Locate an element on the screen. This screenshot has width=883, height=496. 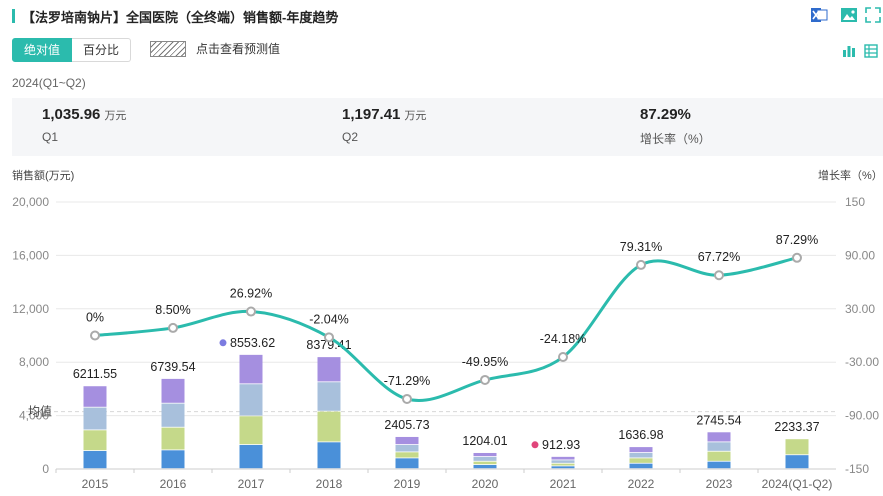
tab-percentage: 百分比 is located at coordinates (102, 50).